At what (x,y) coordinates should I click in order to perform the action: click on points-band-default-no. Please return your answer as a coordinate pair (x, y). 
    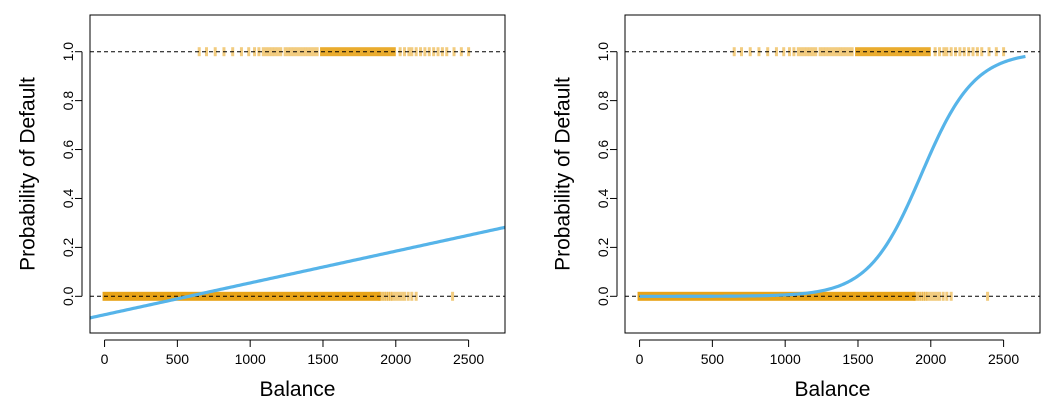
    Looking at the image, I should click on (241, 296).